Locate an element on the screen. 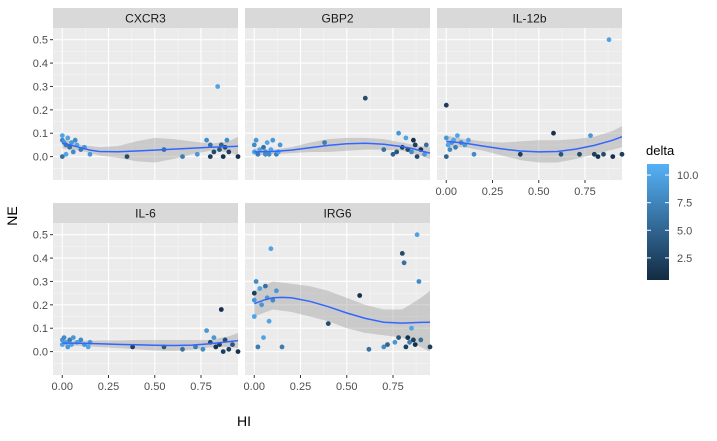  facet-strip-label: IL-12b is located at coordinates (529, 19).